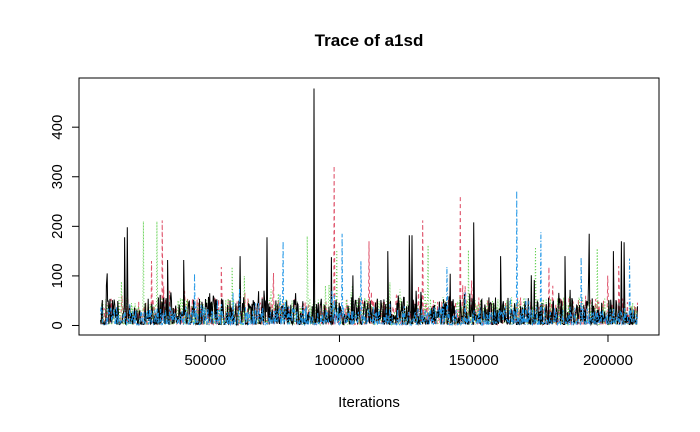  Describe the element at coordinates (57, 127) in the screenshot. I see `y-tick-label: 400` at that location.